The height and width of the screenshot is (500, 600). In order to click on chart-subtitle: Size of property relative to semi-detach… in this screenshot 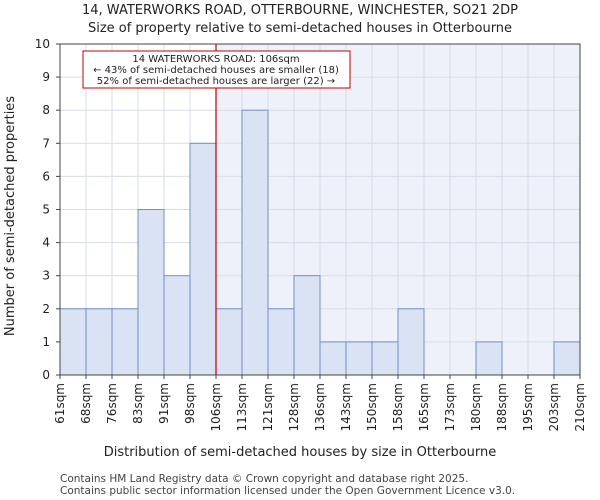, I will do `click(300, 28)`.